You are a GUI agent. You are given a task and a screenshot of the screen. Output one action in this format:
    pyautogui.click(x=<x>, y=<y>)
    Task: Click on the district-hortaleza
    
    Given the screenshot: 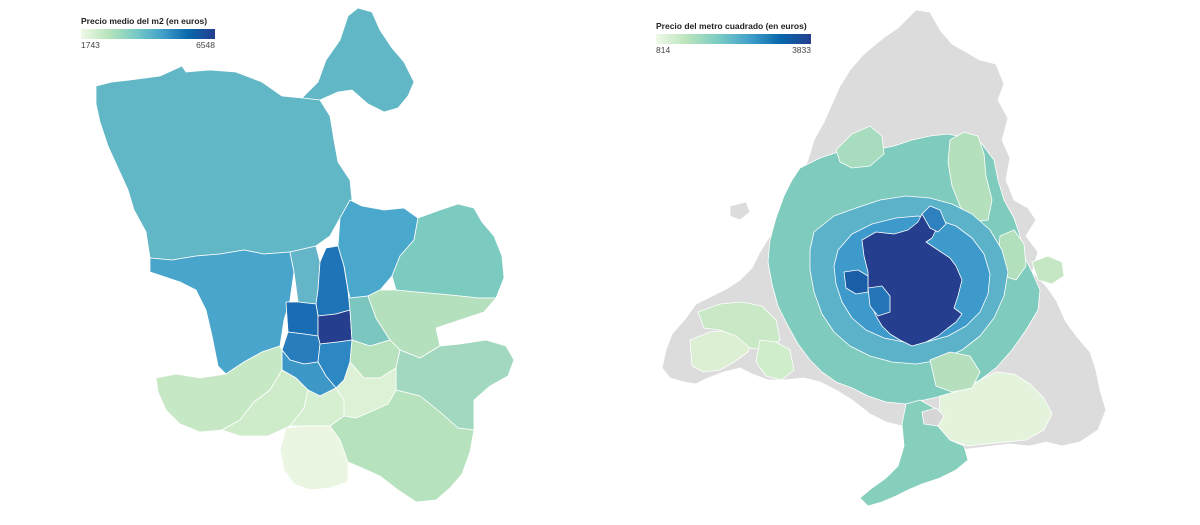 What is the action you would take?
    pyautogui.click(x=378, y=249)
    